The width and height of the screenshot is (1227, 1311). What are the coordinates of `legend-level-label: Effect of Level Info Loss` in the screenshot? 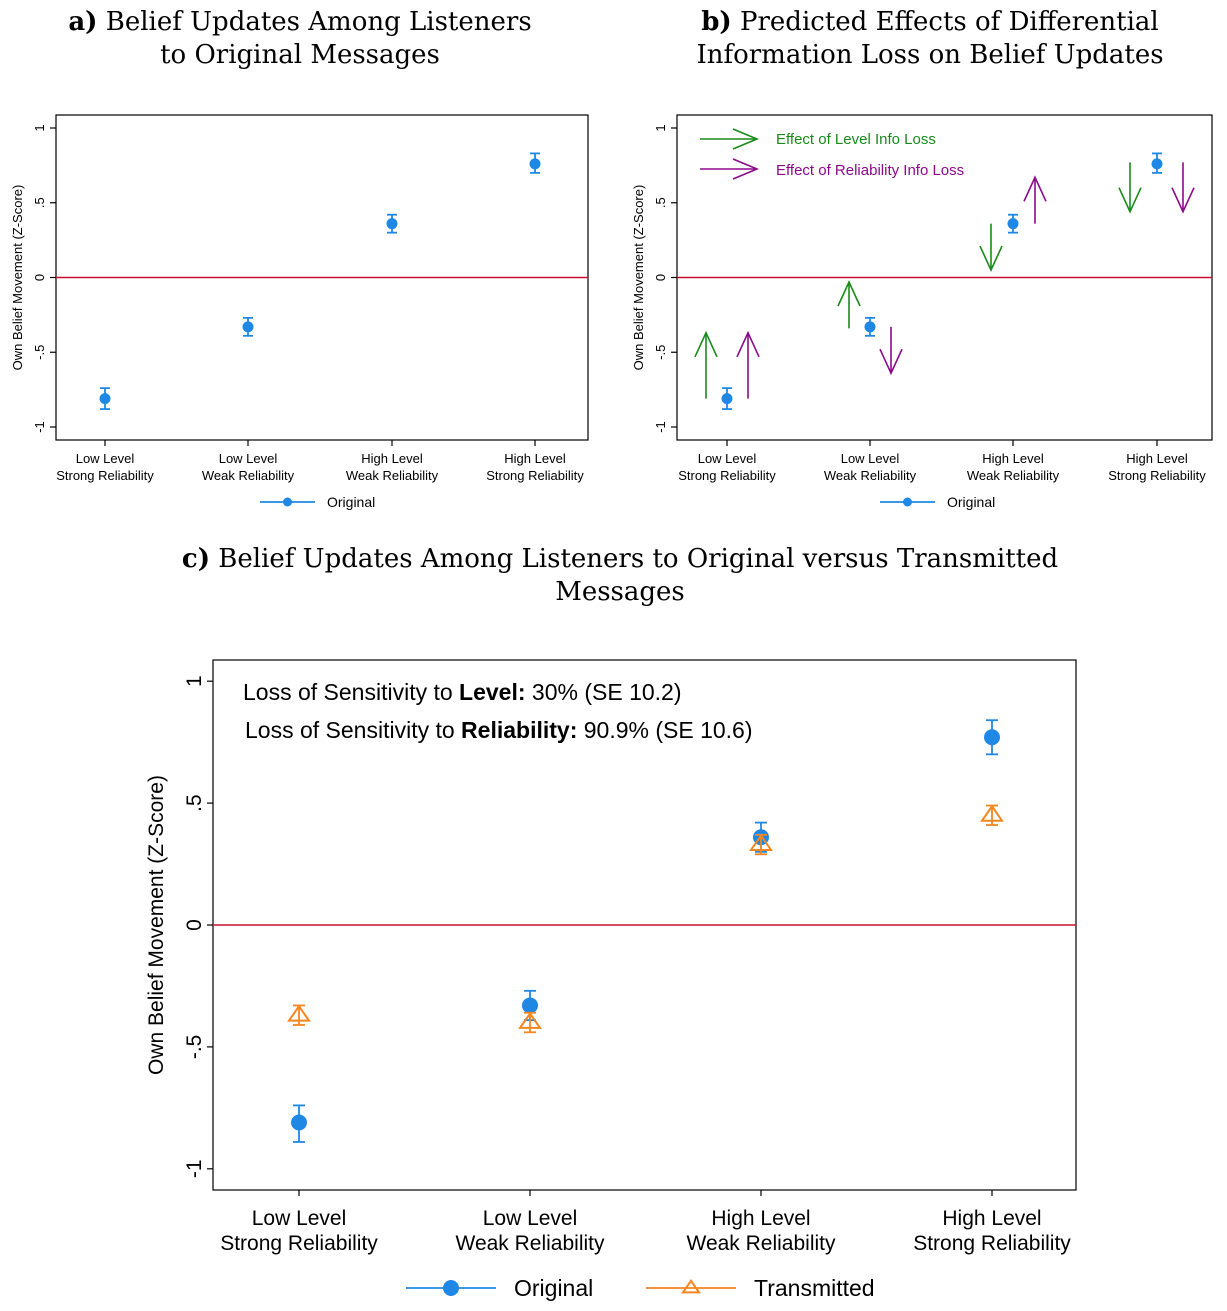 It's located at (856, 139).